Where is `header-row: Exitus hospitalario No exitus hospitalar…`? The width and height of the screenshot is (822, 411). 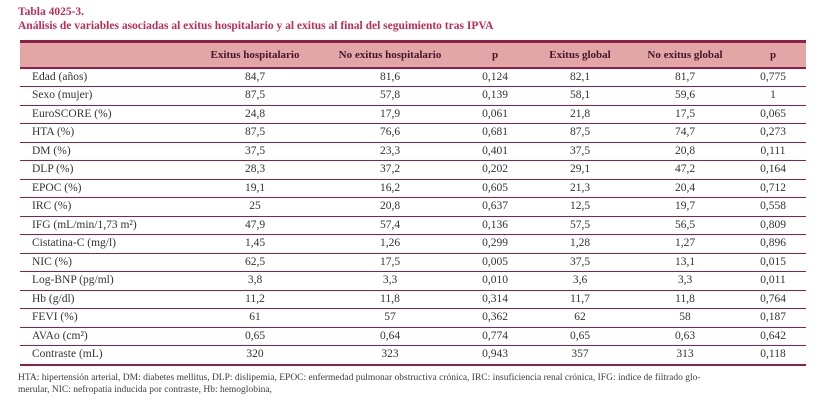 header-row: Exitus hospitalario No exitus hospitalar… is located at coordinates (413, 55).